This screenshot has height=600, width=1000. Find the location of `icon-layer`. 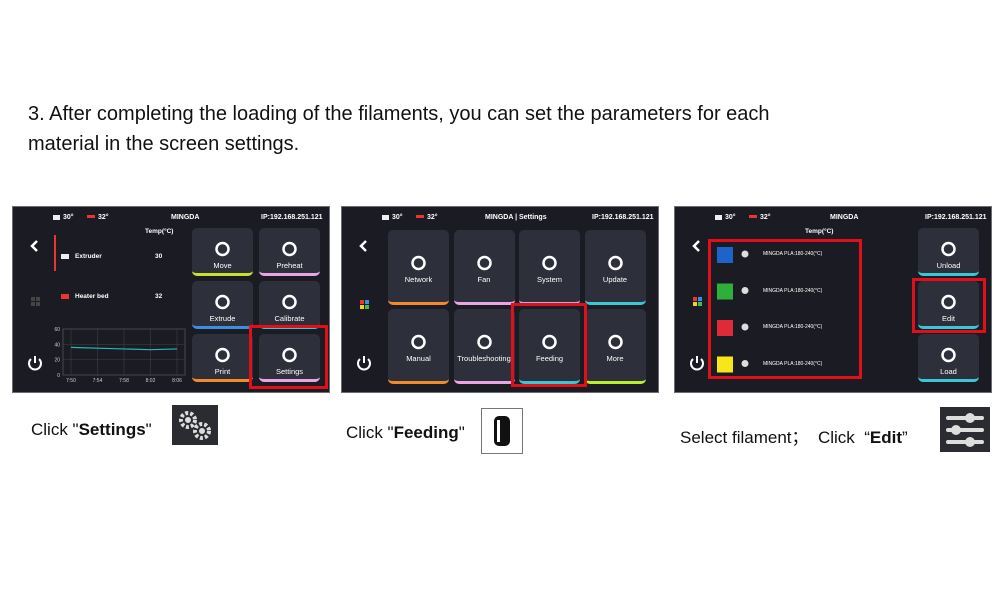

icon-layer is located at coordinates (390, 293).